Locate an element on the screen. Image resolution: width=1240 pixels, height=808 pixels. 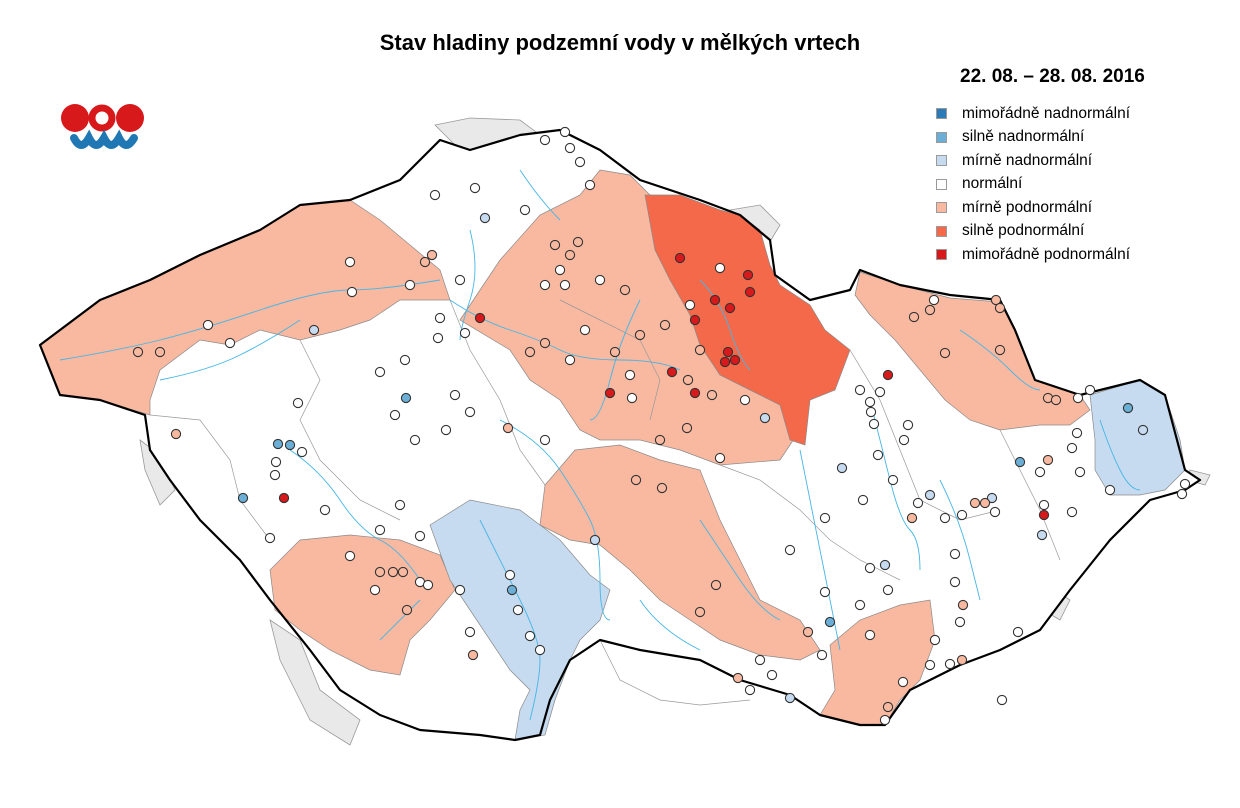
legend-item: silně podnormální is located at coordinates (1033, 232).